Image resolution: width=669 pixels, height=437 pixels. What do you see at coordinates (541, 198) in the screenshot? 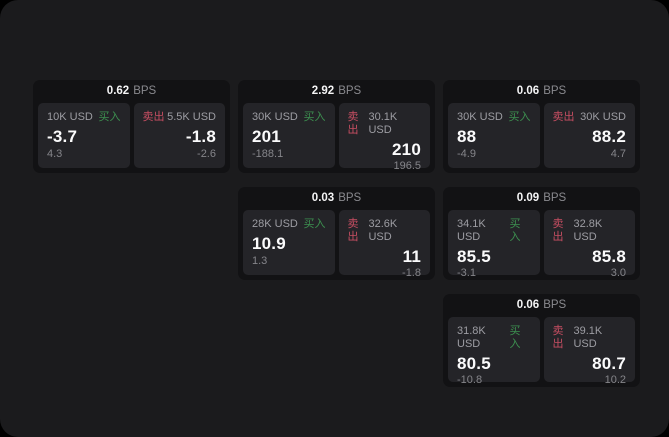
I see `card-header: 0.09 BPS` at bounding box center [541, 198].